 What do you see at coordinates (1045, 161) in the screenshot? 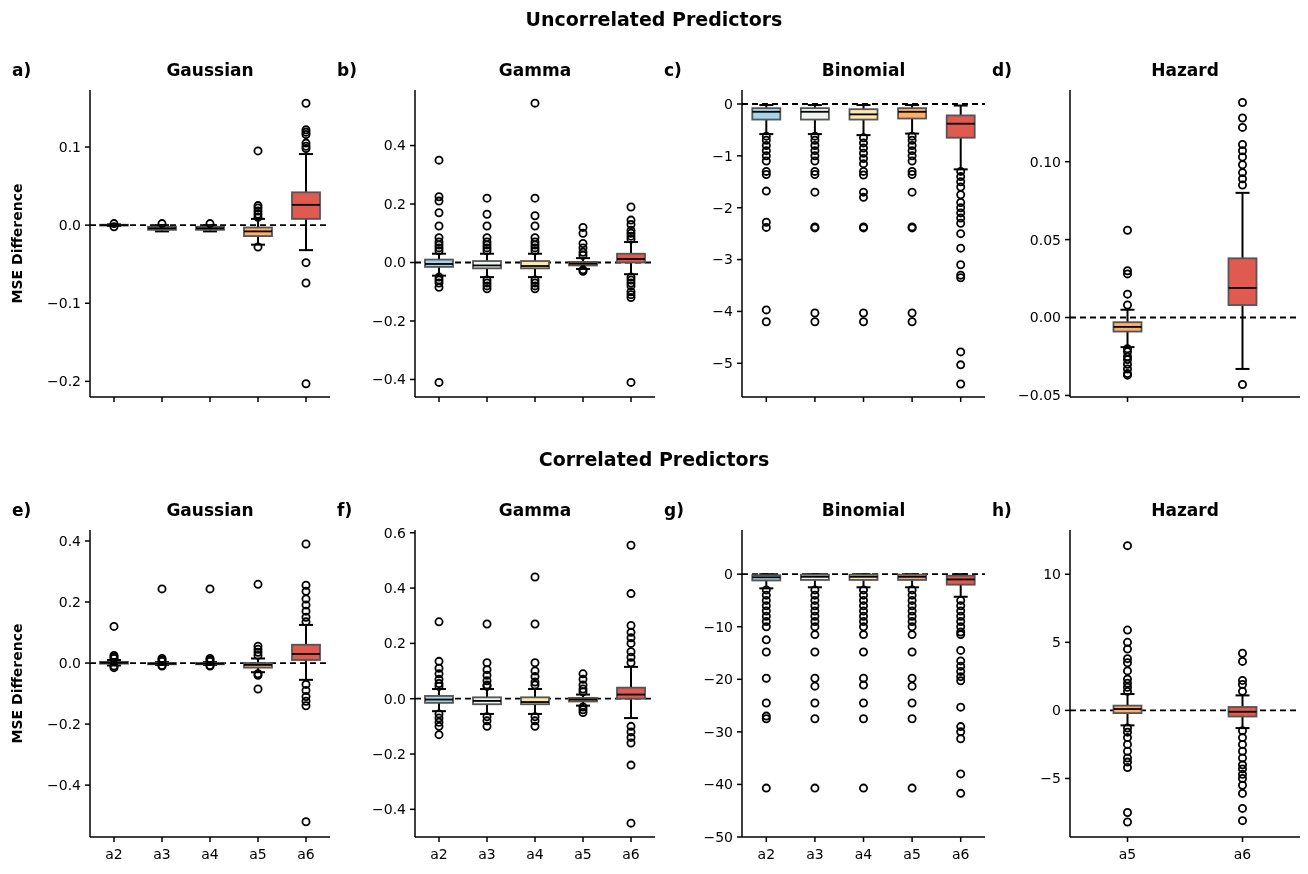
I see `y-tick-label: 0.10` at bounding box center [1045, 161].